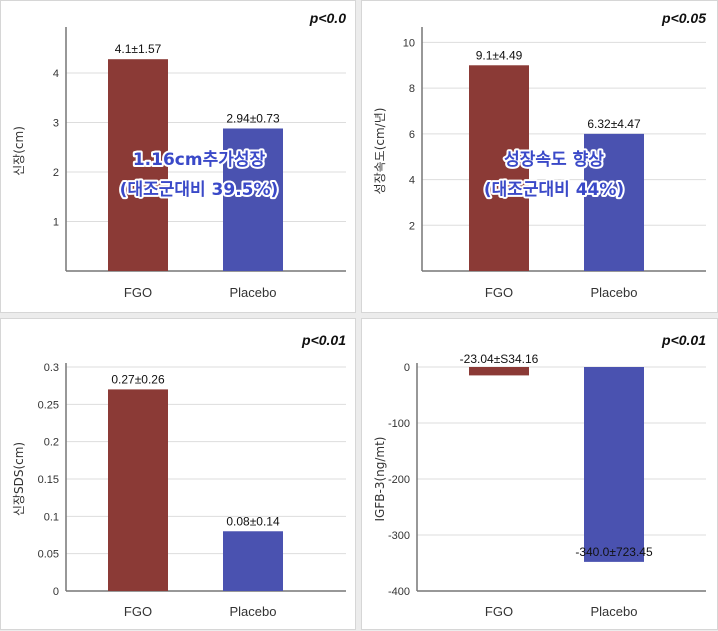  I want to click on p-value-label: p<0.05, so click(683, 18).